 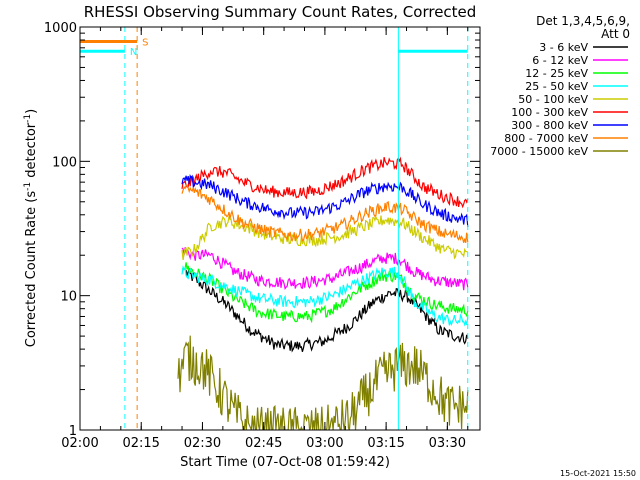 What do you see at coordinates (583, 21) in the screenshot?
I see `legend-header-line1: Det 1,3,4,5,6,9,` at bounding box center [583, 21].